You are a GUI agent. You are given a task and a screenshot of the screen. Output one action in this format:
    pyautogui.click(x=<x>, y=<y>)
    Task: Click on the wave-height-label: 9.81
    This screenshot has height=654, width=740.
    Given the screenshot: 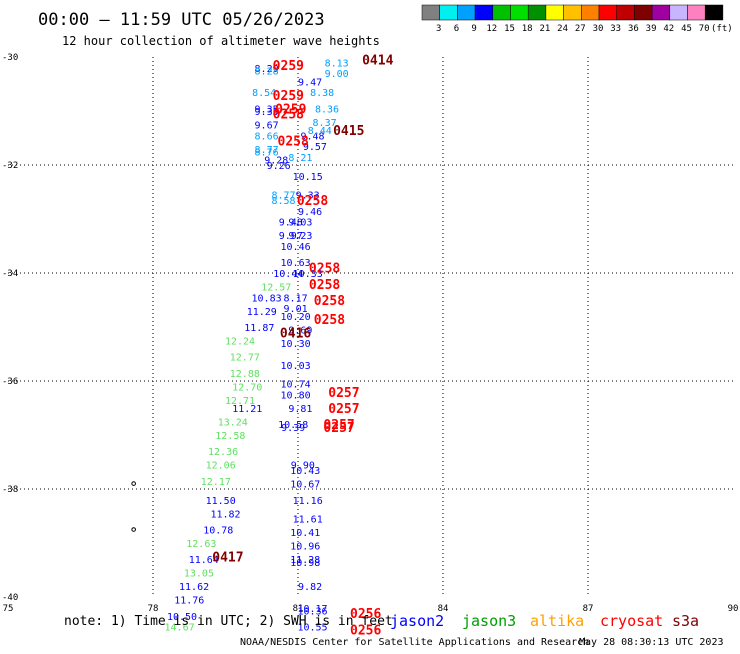 What is the action you would take?
    pyautogui.click(x=300, y=409)
    